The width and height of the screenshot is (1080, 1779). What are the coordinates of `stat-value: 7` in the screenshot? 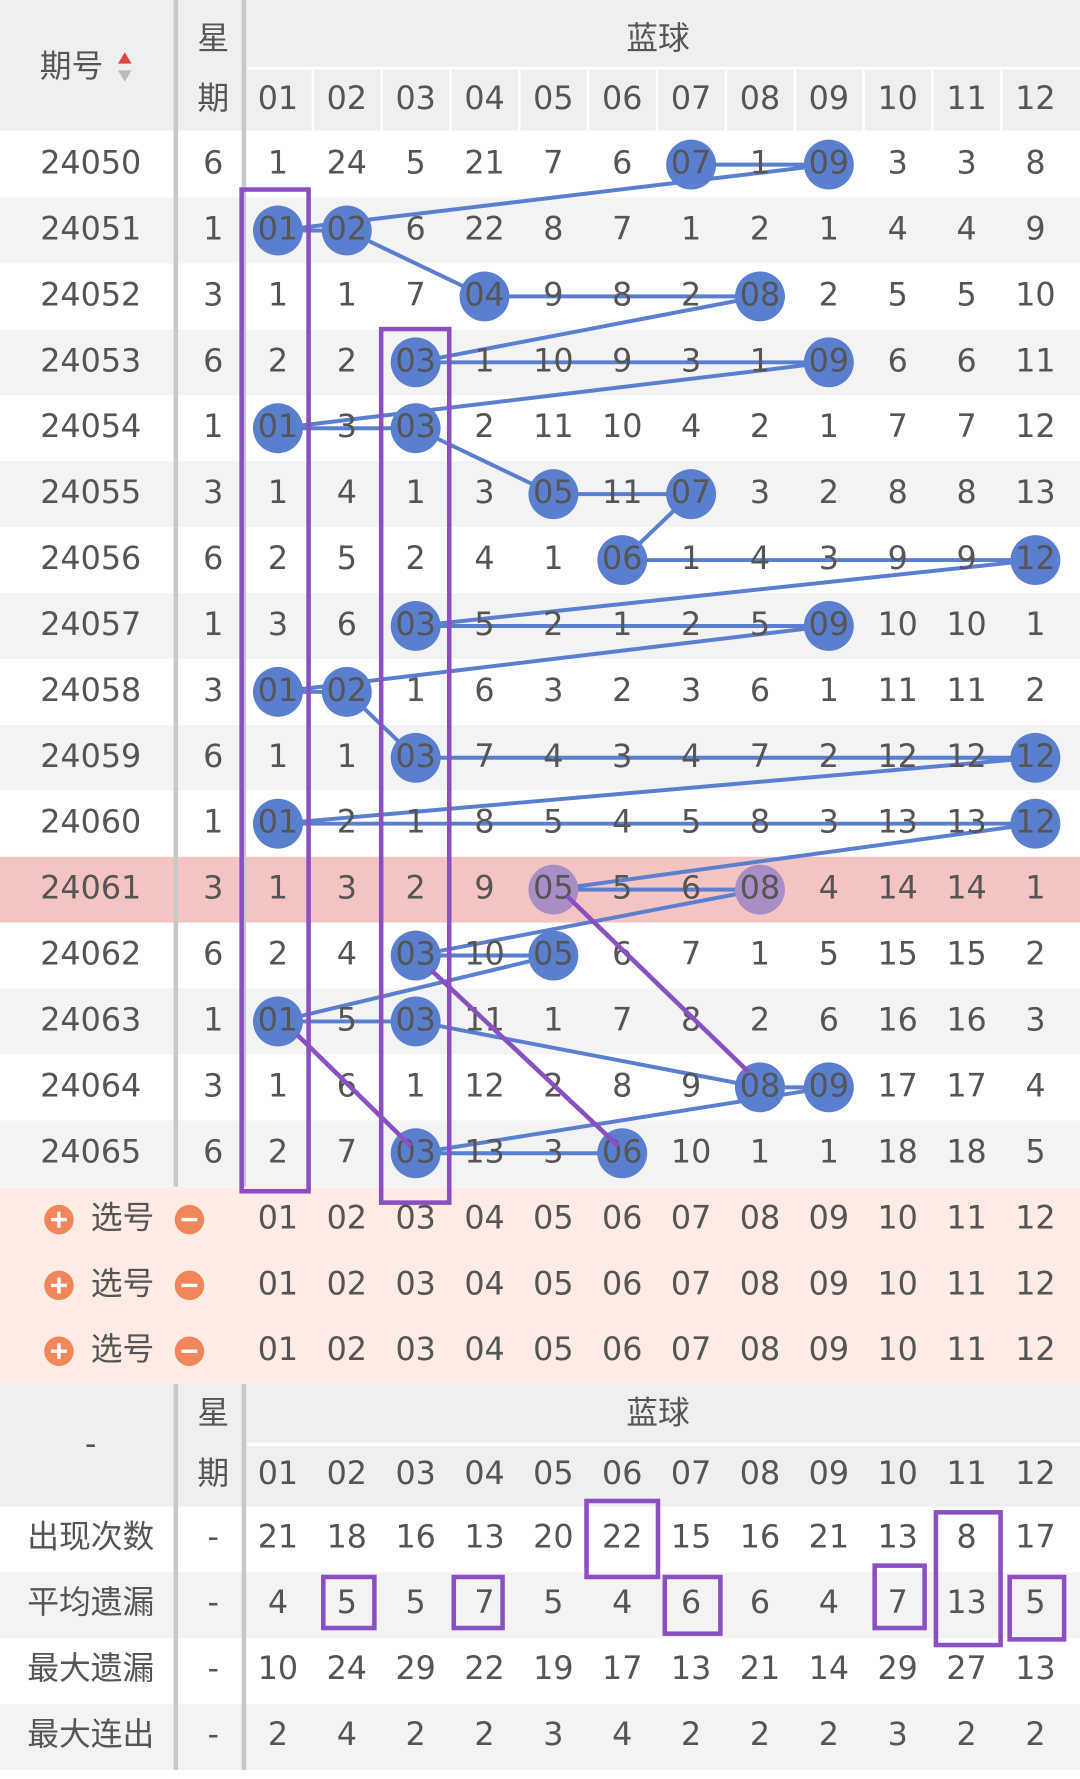 It's located at (898, 1603).